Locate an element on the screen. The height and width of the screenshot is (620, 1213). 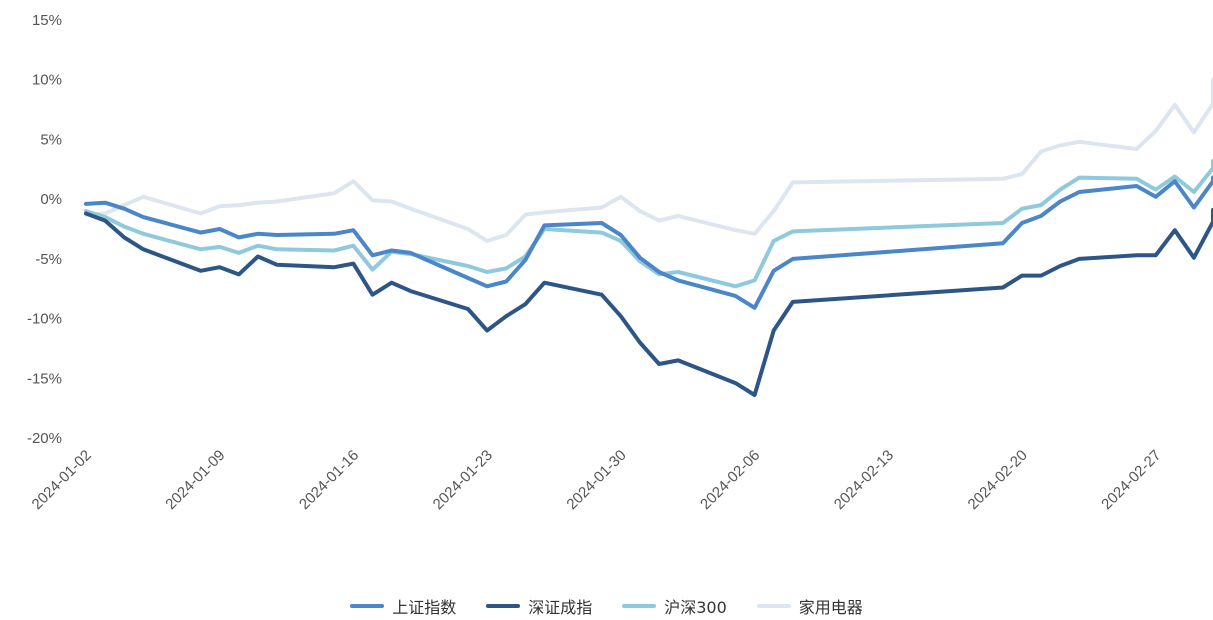
x-tick-label: 2024-01-02 is located at coordinates (62, 480).